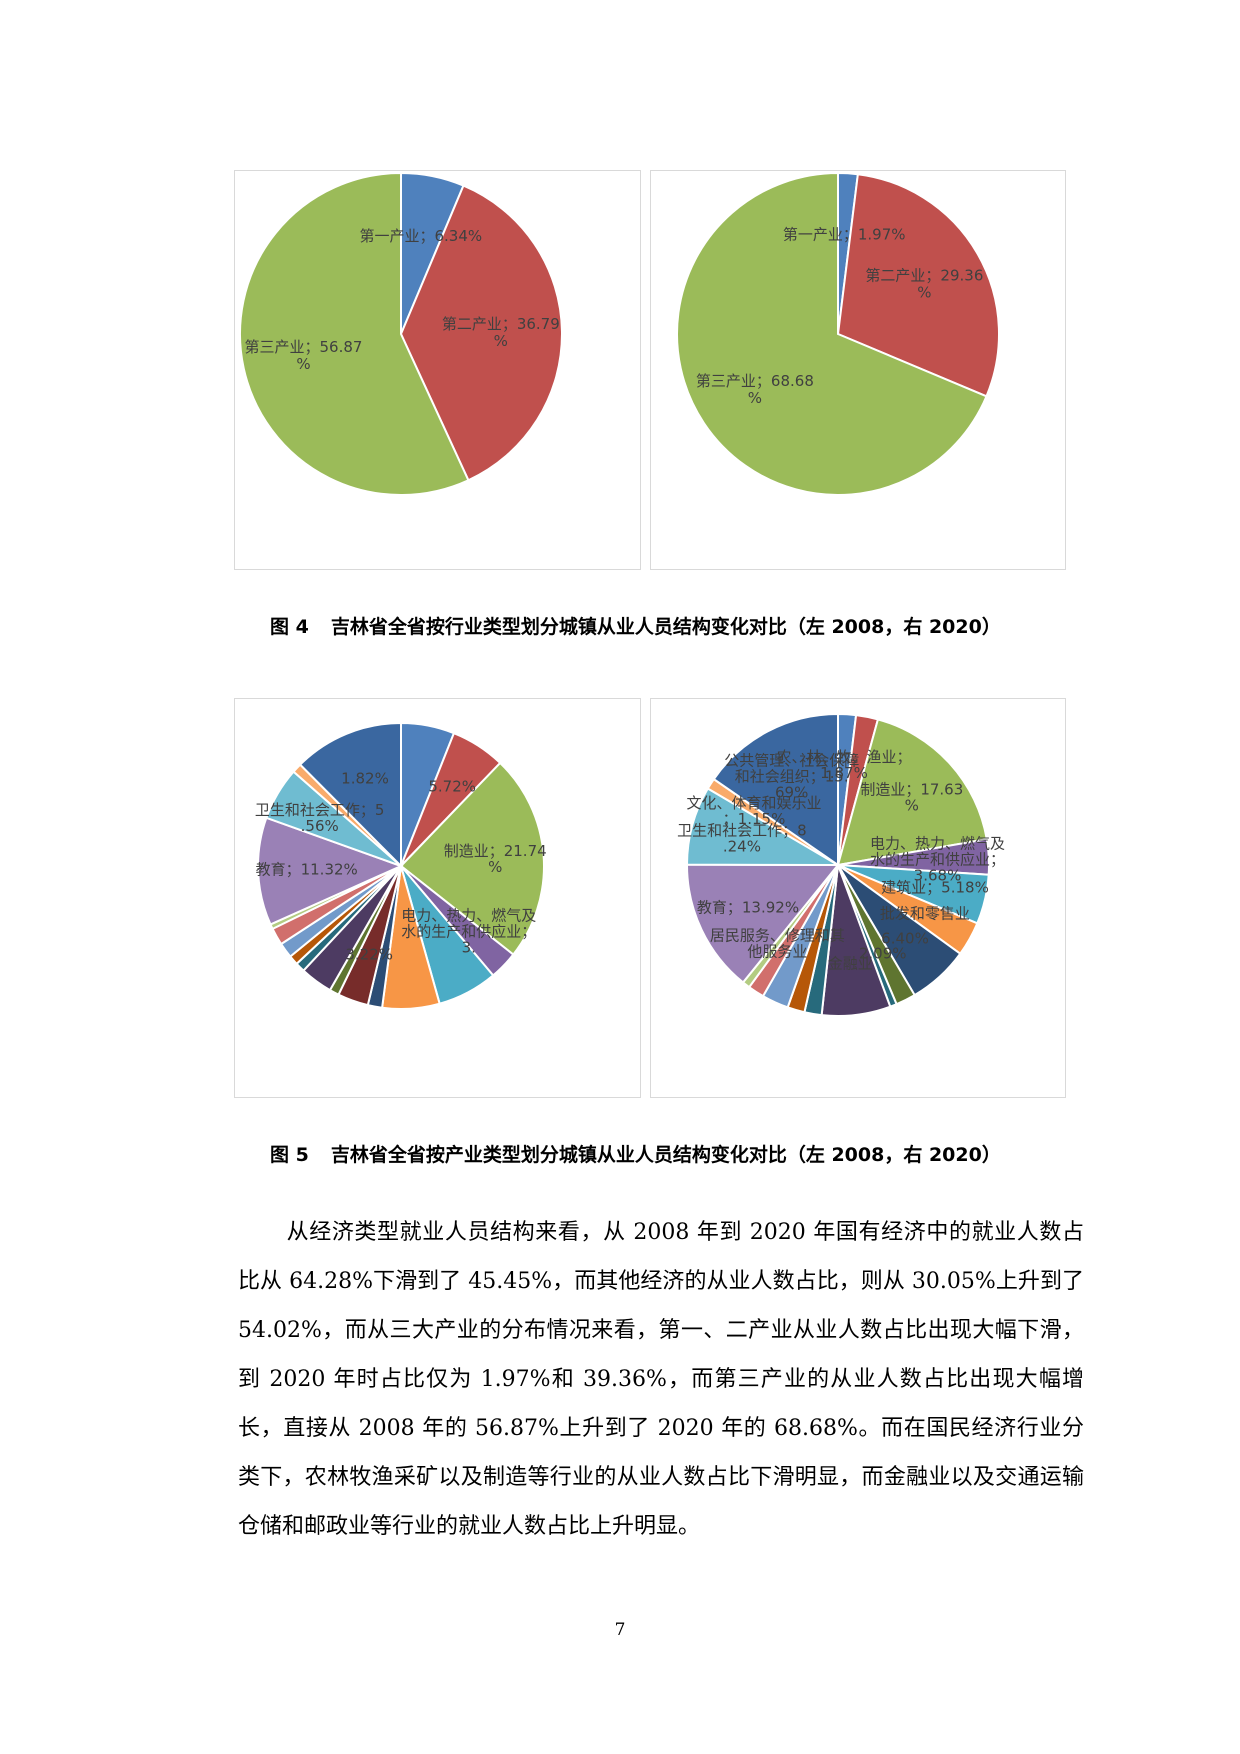 This screenshot has height=1754, width=1240. I want to click on pie-data-label-3: 第三产业；68.68%, so click(755, 389).